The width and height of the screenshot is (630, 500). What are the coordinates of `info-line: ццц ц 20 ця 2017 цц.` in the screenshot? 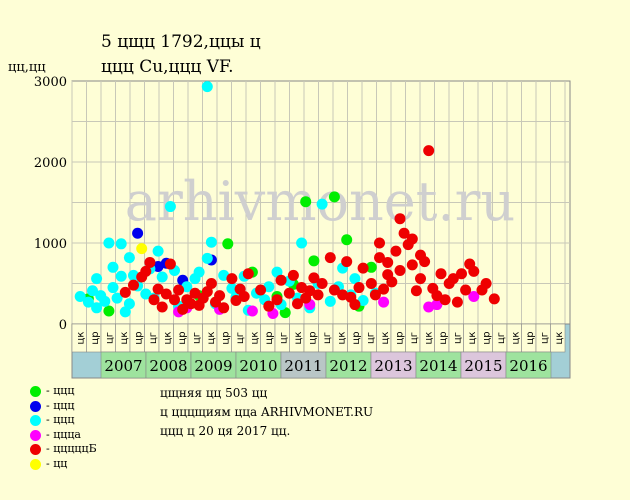 It's located at (225, 431).